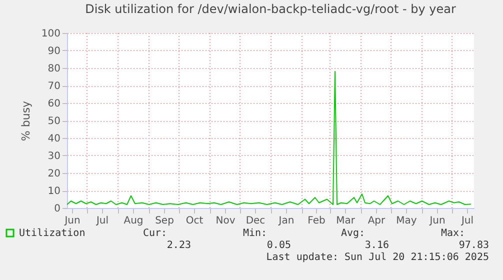 This screenshot has height=280, width=503. Describe the element at coordinates (195, 221) in the screenshot. I see `x-tick-label: Oct` at that location.